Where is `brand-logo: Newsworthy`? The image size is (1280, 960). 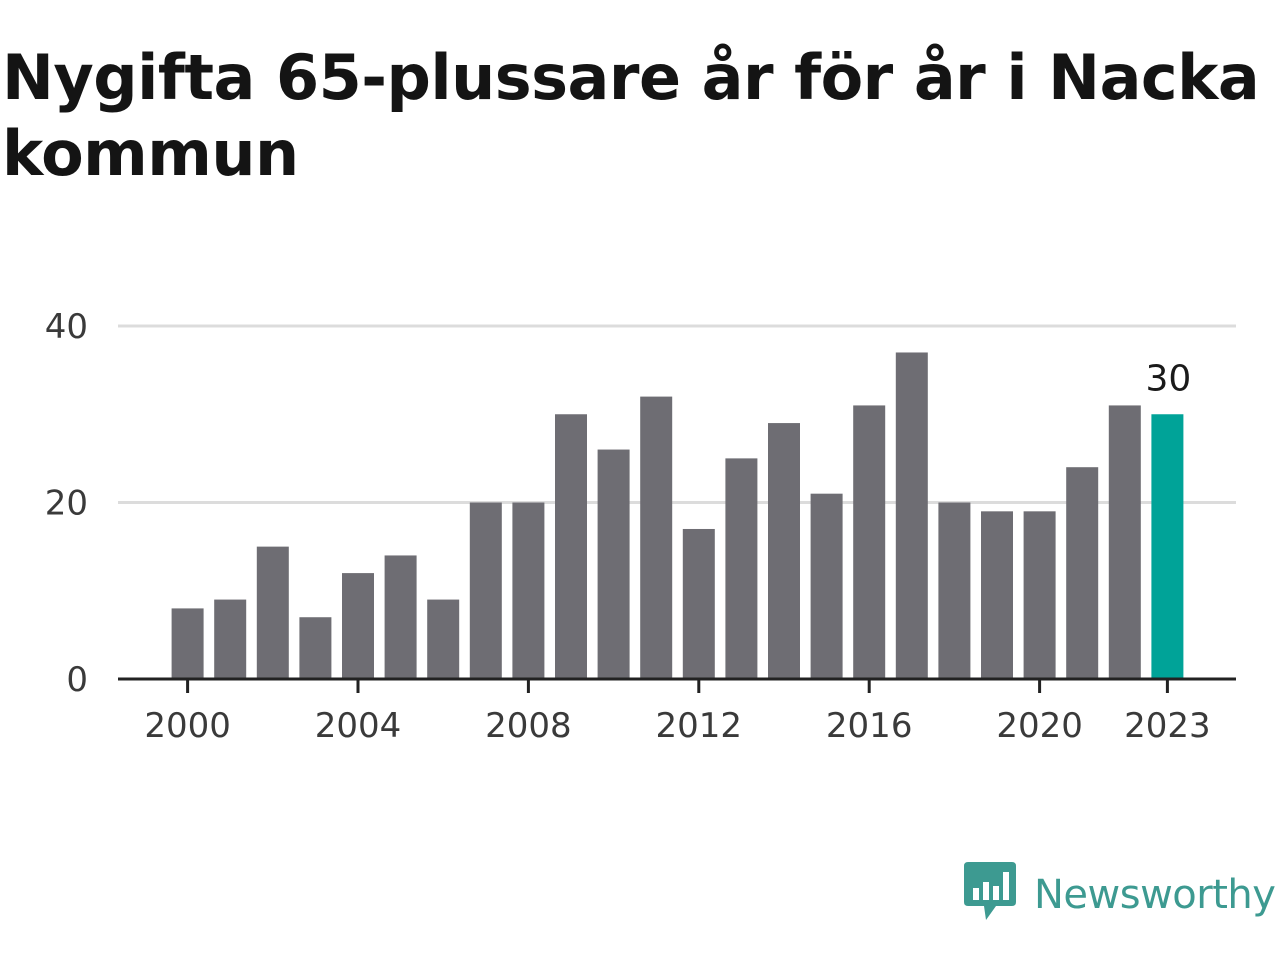 brand-logo: Newsworthy is located at coordinates (1120, 895).